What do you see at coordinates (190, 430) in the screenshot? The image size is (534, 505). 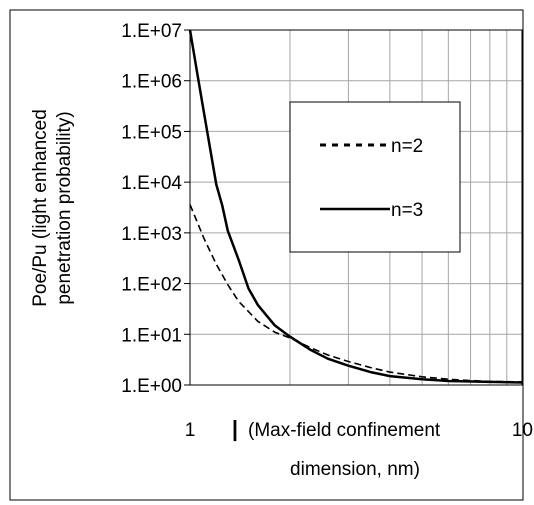 I see `x-tick-label: 1` at bounding box center [190, 430].